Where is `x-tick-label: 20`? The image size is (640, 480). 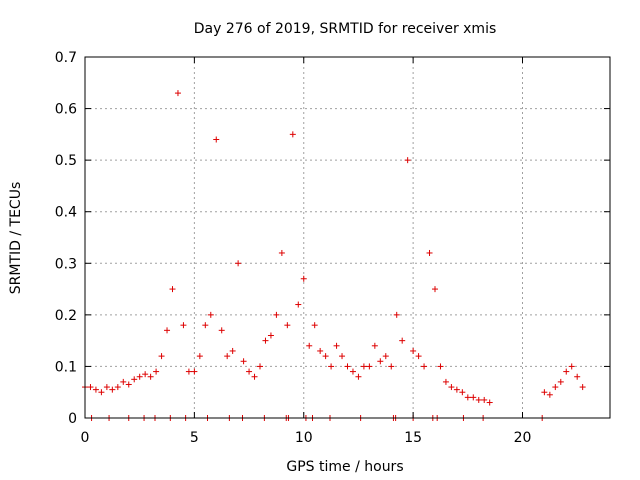 x-tick-label: 20 is located at coordinates (523, 438).